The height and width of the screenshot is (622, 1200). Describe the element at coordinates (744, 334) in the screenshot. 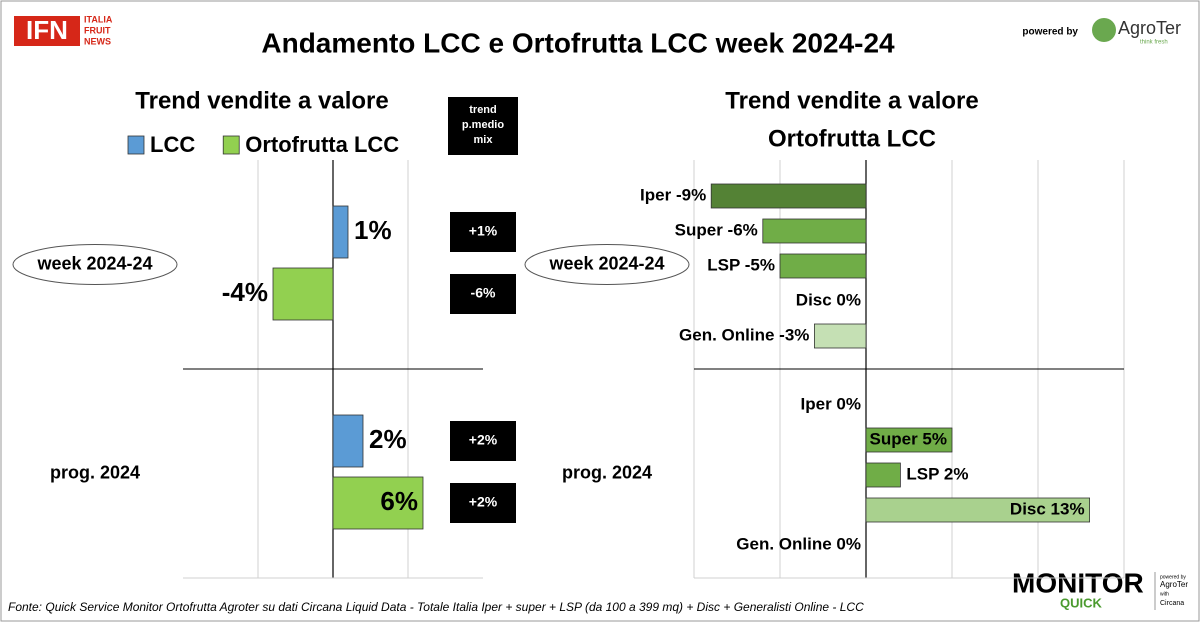

I see `value-label: Gen. Online -3%` at that location.